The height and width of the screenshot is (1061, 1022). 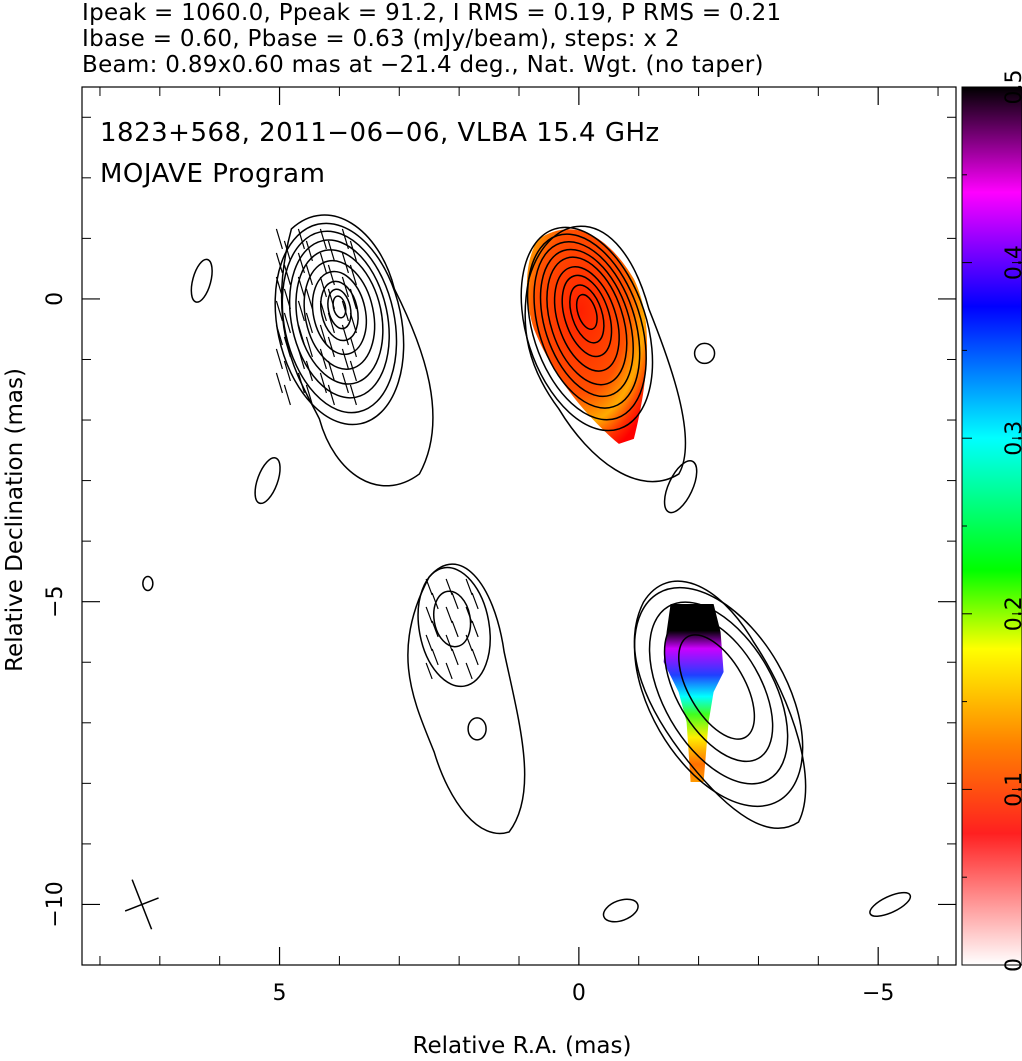 I want to click on colorbar, so click(x=991, y=526).